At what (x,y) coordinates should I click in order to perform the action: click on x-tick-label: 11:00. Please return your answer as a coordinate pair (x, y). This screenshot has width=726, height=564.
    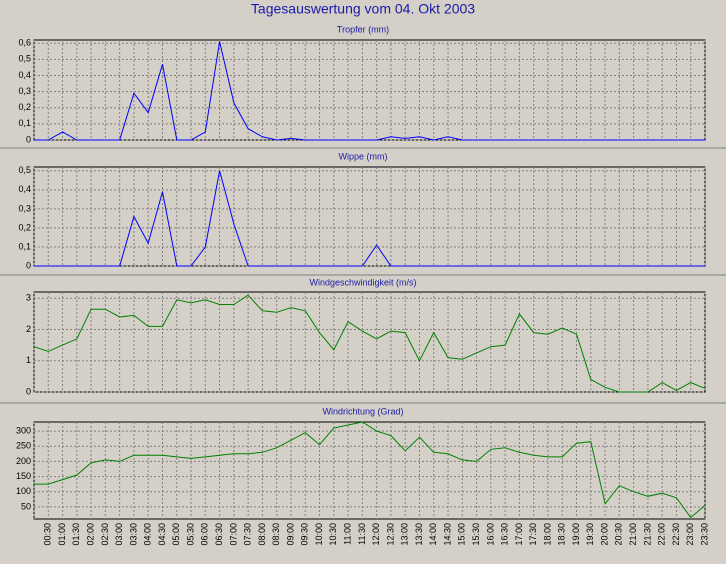
    Looking at the image, I should click on (347, 534).